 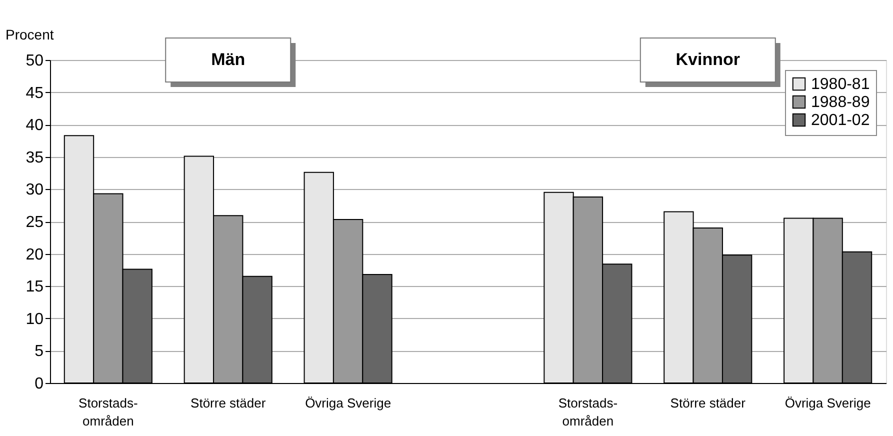 I want to click on y-tick-label: 10, so click(x=35, y=319).